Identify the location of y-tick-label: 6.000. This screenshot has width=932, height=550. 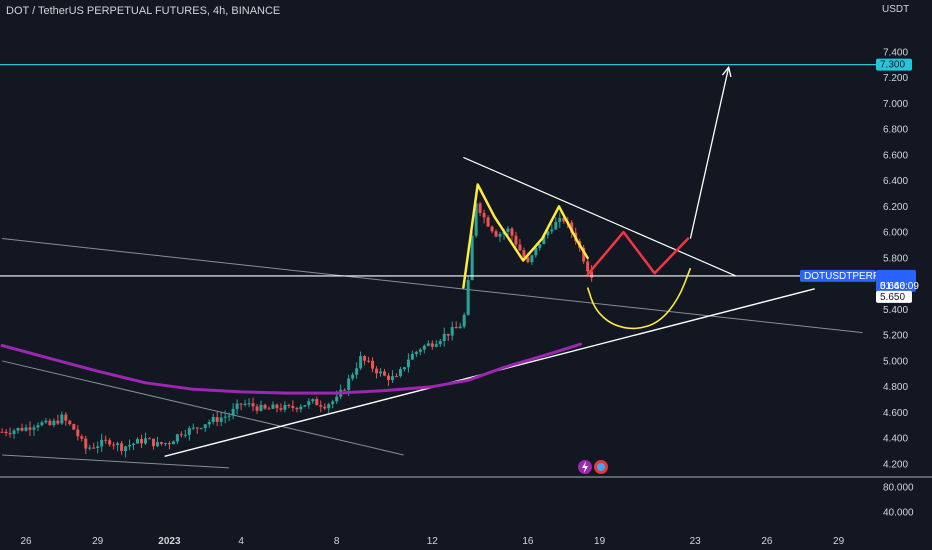
(895, 233).